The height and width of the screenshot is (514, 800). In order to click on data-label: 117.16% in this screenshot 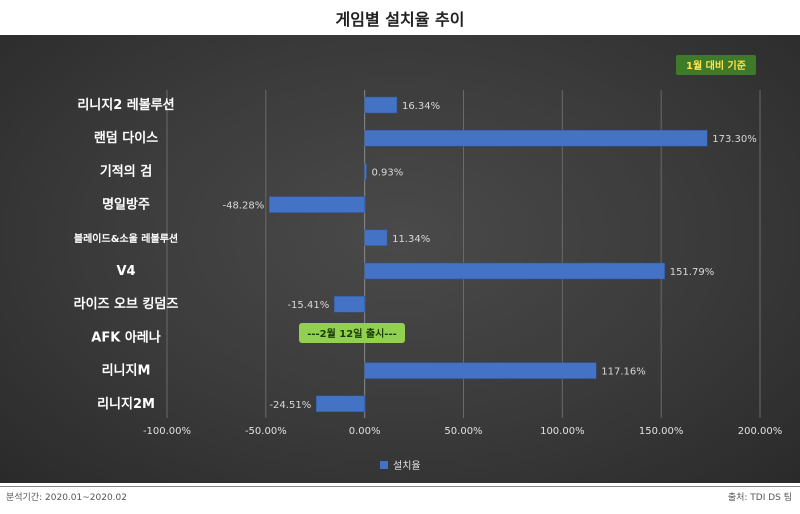, I will do `click(623, 372)`.